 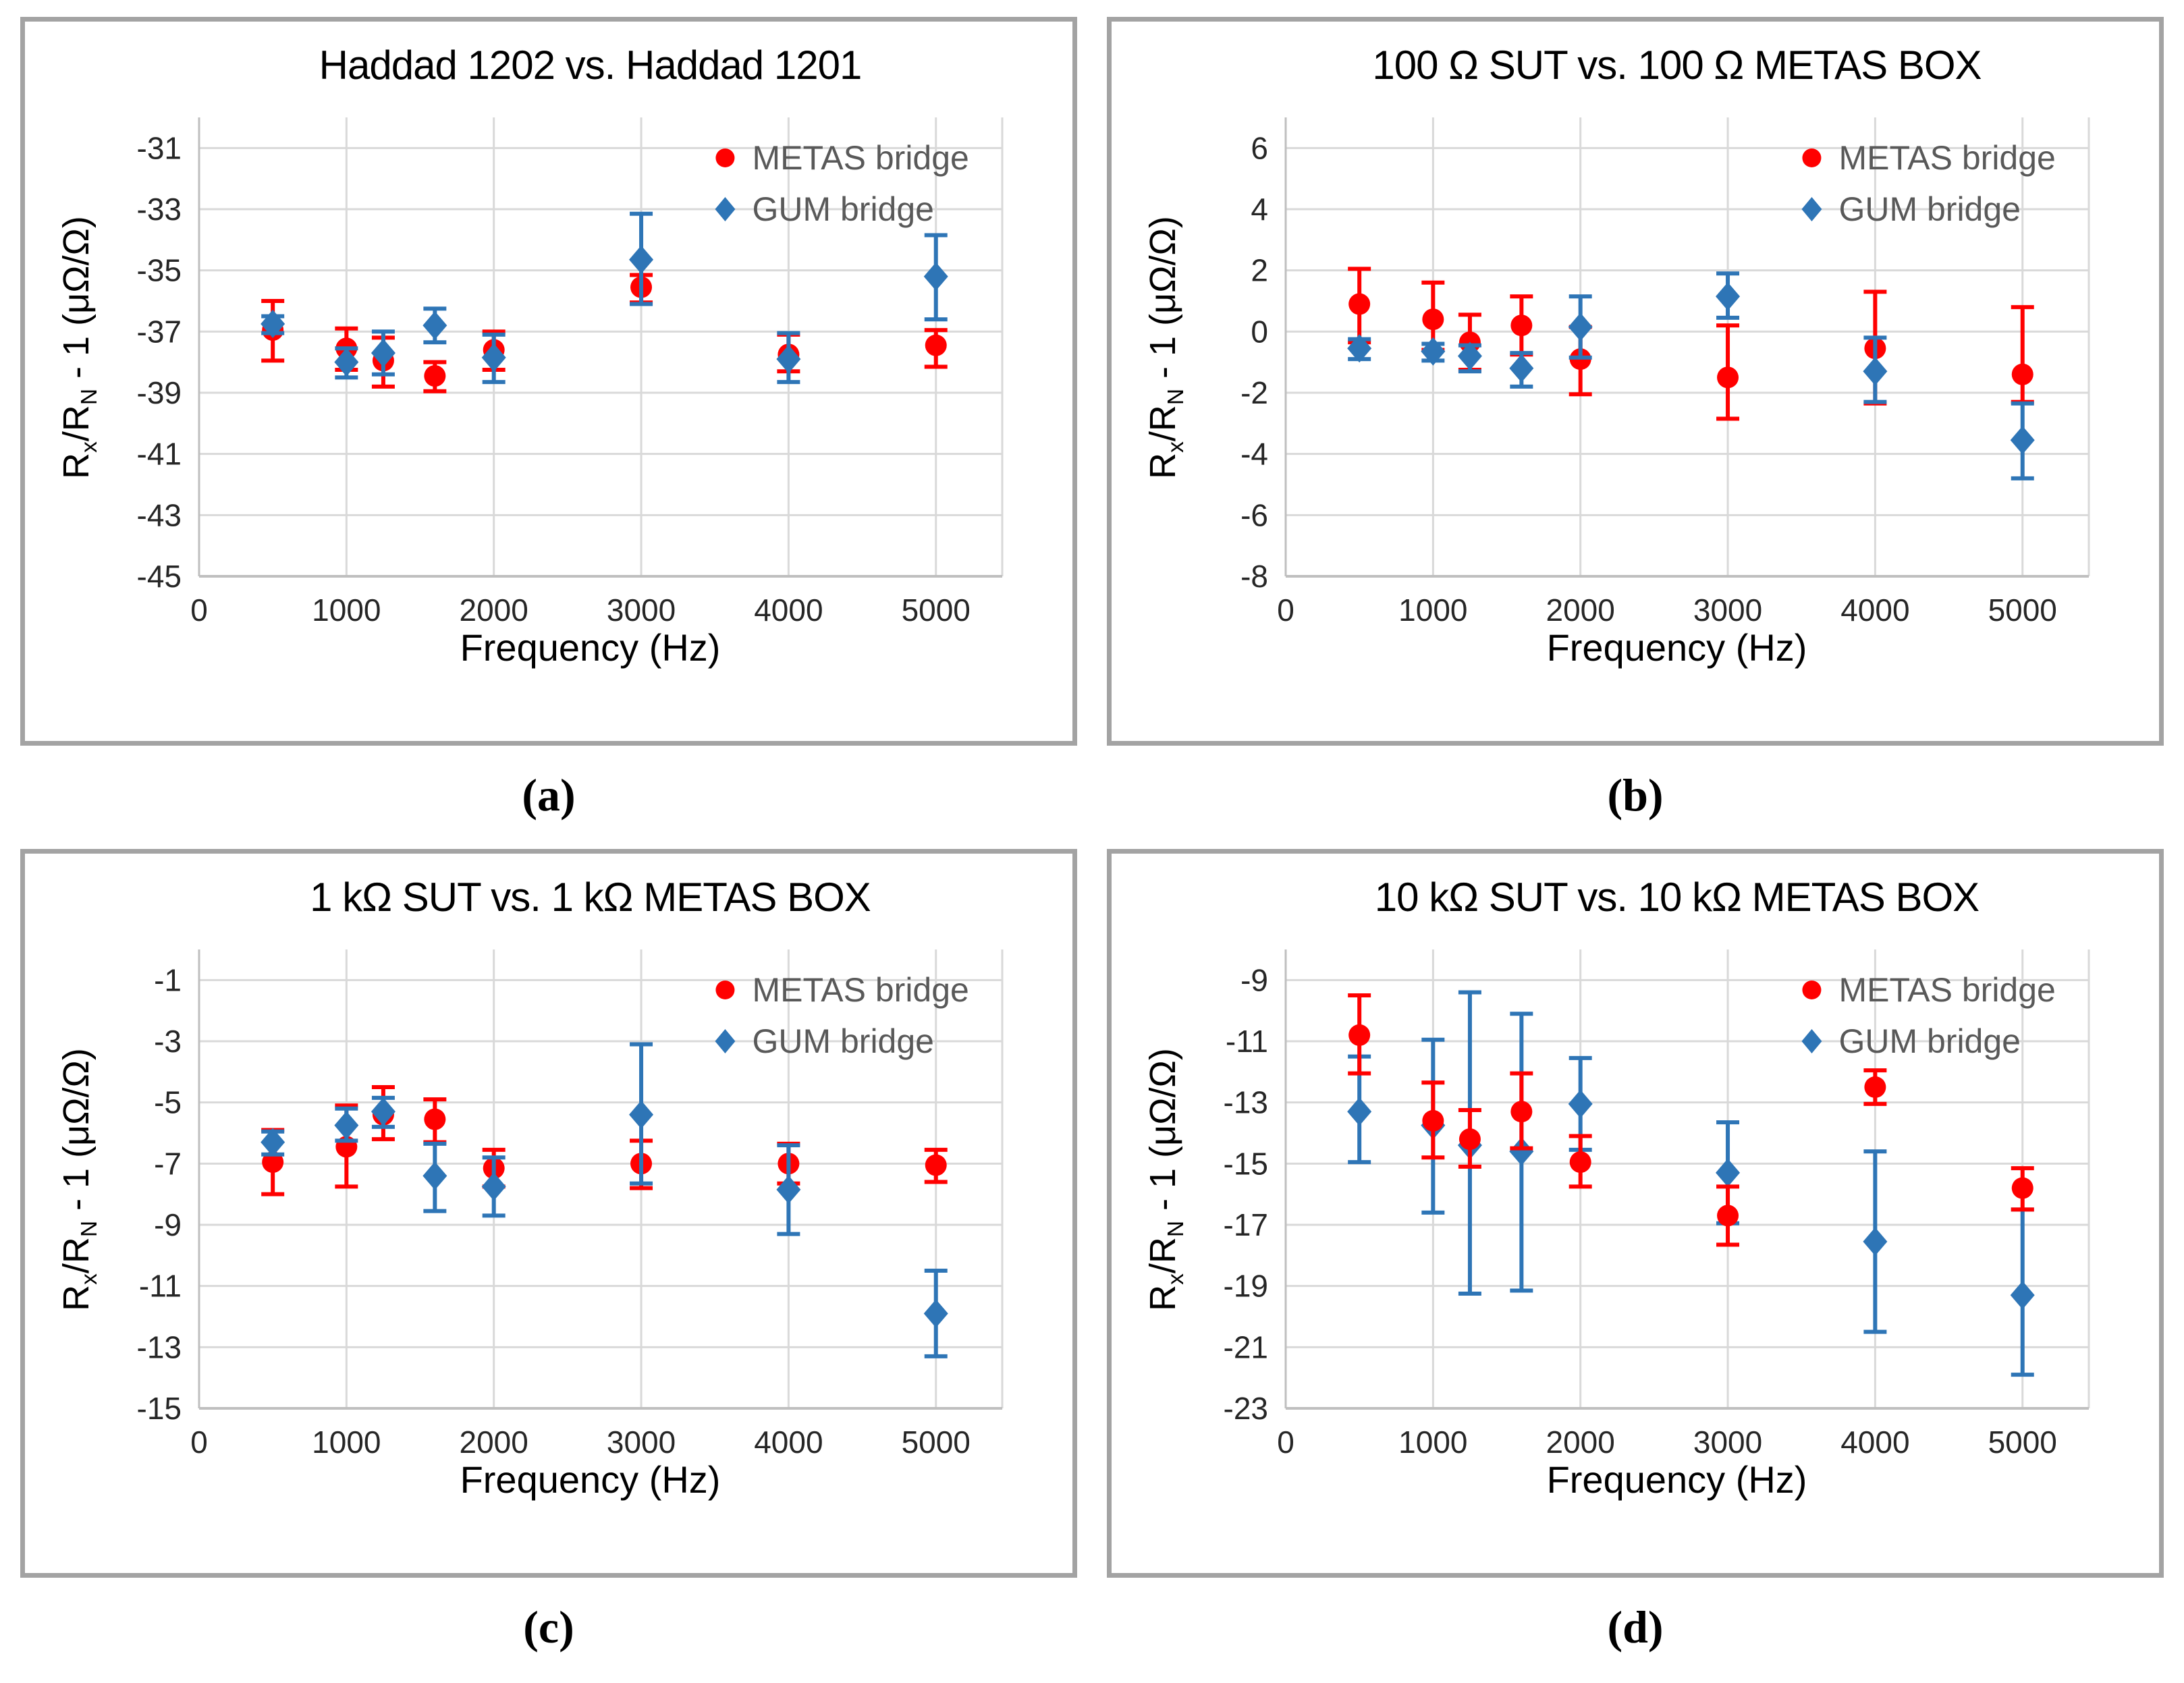 What do you see at coordinates (160, 209) in the screenshot?
I see `y-tick-label: -33` at bounding box center [160, 209].